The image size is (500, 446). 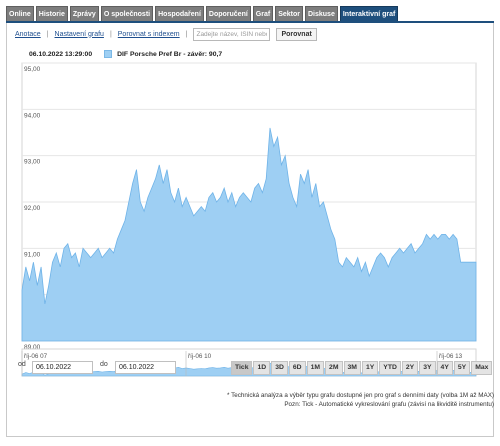 I want to click on chart-settings-link: Nastavení grafu, so click(x=79, y=34).